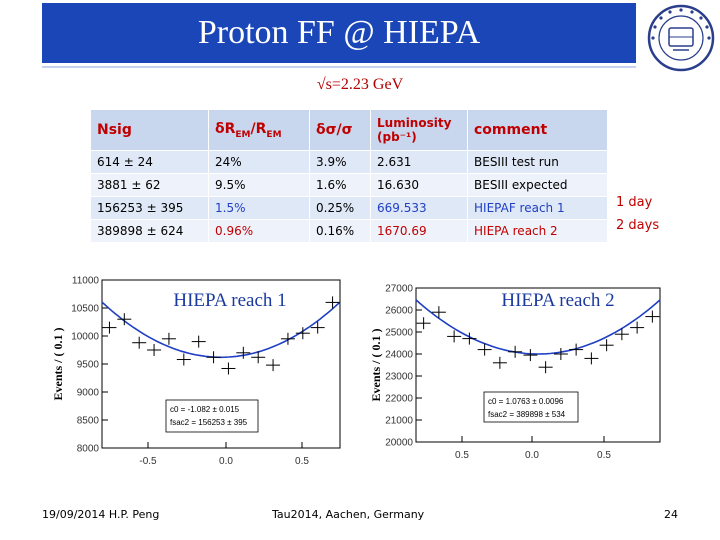  Describe the element at coordinates (340, 162) in the screenshot. I see `table-cell: 3.9%` at that location.